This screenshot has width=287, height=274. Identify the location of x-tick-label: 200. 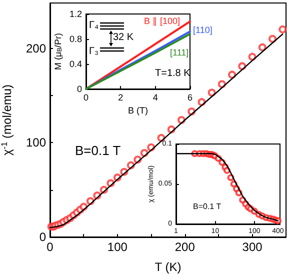
(185, 247).